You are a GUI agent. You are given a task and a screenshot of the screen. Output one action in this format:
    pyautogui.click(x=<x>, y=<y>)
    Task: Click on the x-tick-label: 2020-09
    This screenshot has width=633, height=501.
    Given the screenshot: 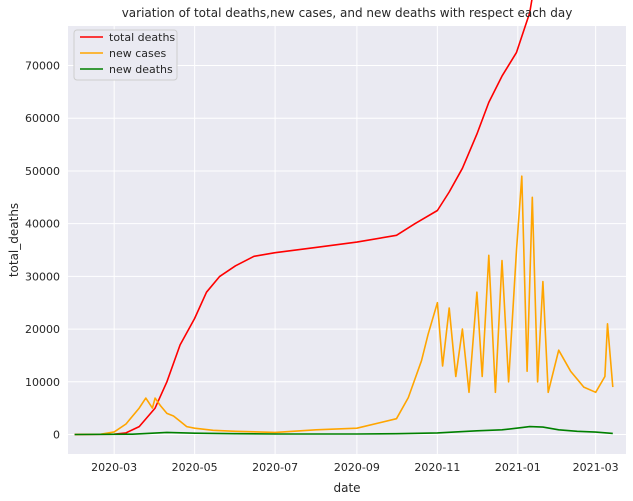 What is the action you would take?
    pyautogui.click(x=357, y=467)
    